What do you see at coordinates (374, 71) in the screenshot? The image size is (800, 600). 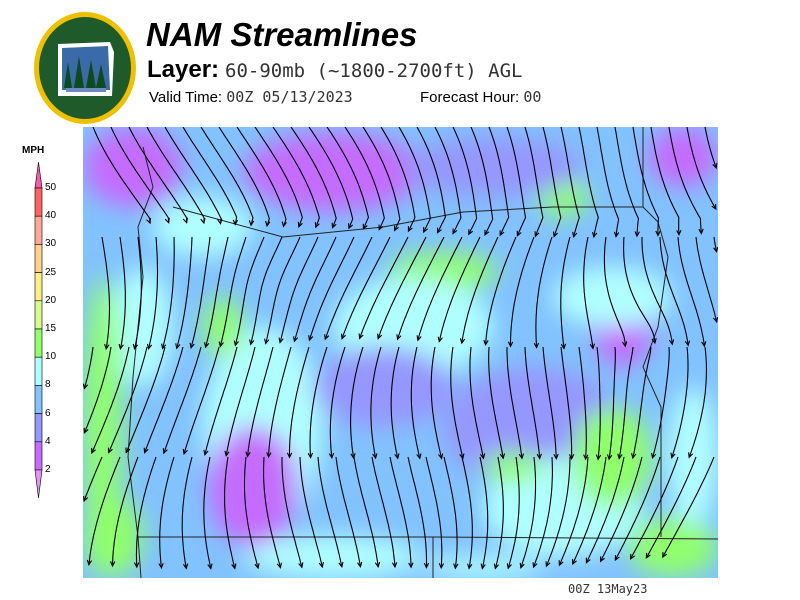 I see `layer-value: 60-90mb (~1800-2700ft) AGL` at bounding box center [374, 71].